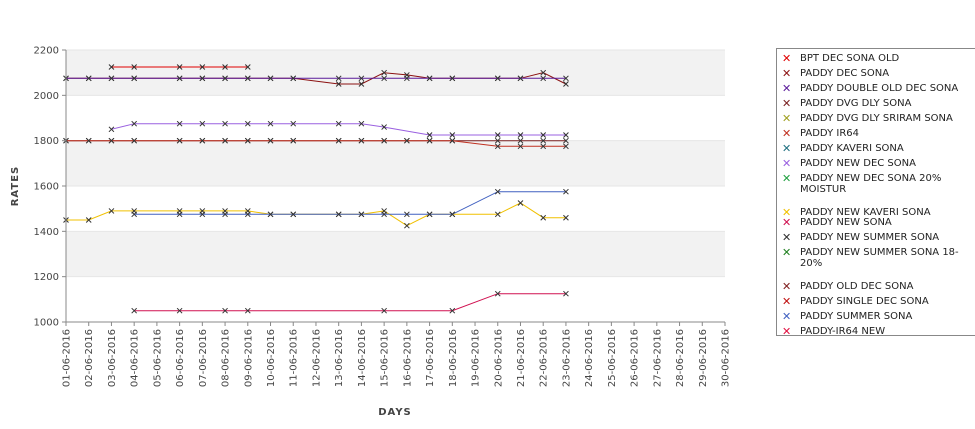 The width and height of the screenshot is (975, 429). What do you see at coordinates (850, 58) in the screenshot?
I see `legend-label: BPT DEC SONA OLD` at bounding box center [850, 58].